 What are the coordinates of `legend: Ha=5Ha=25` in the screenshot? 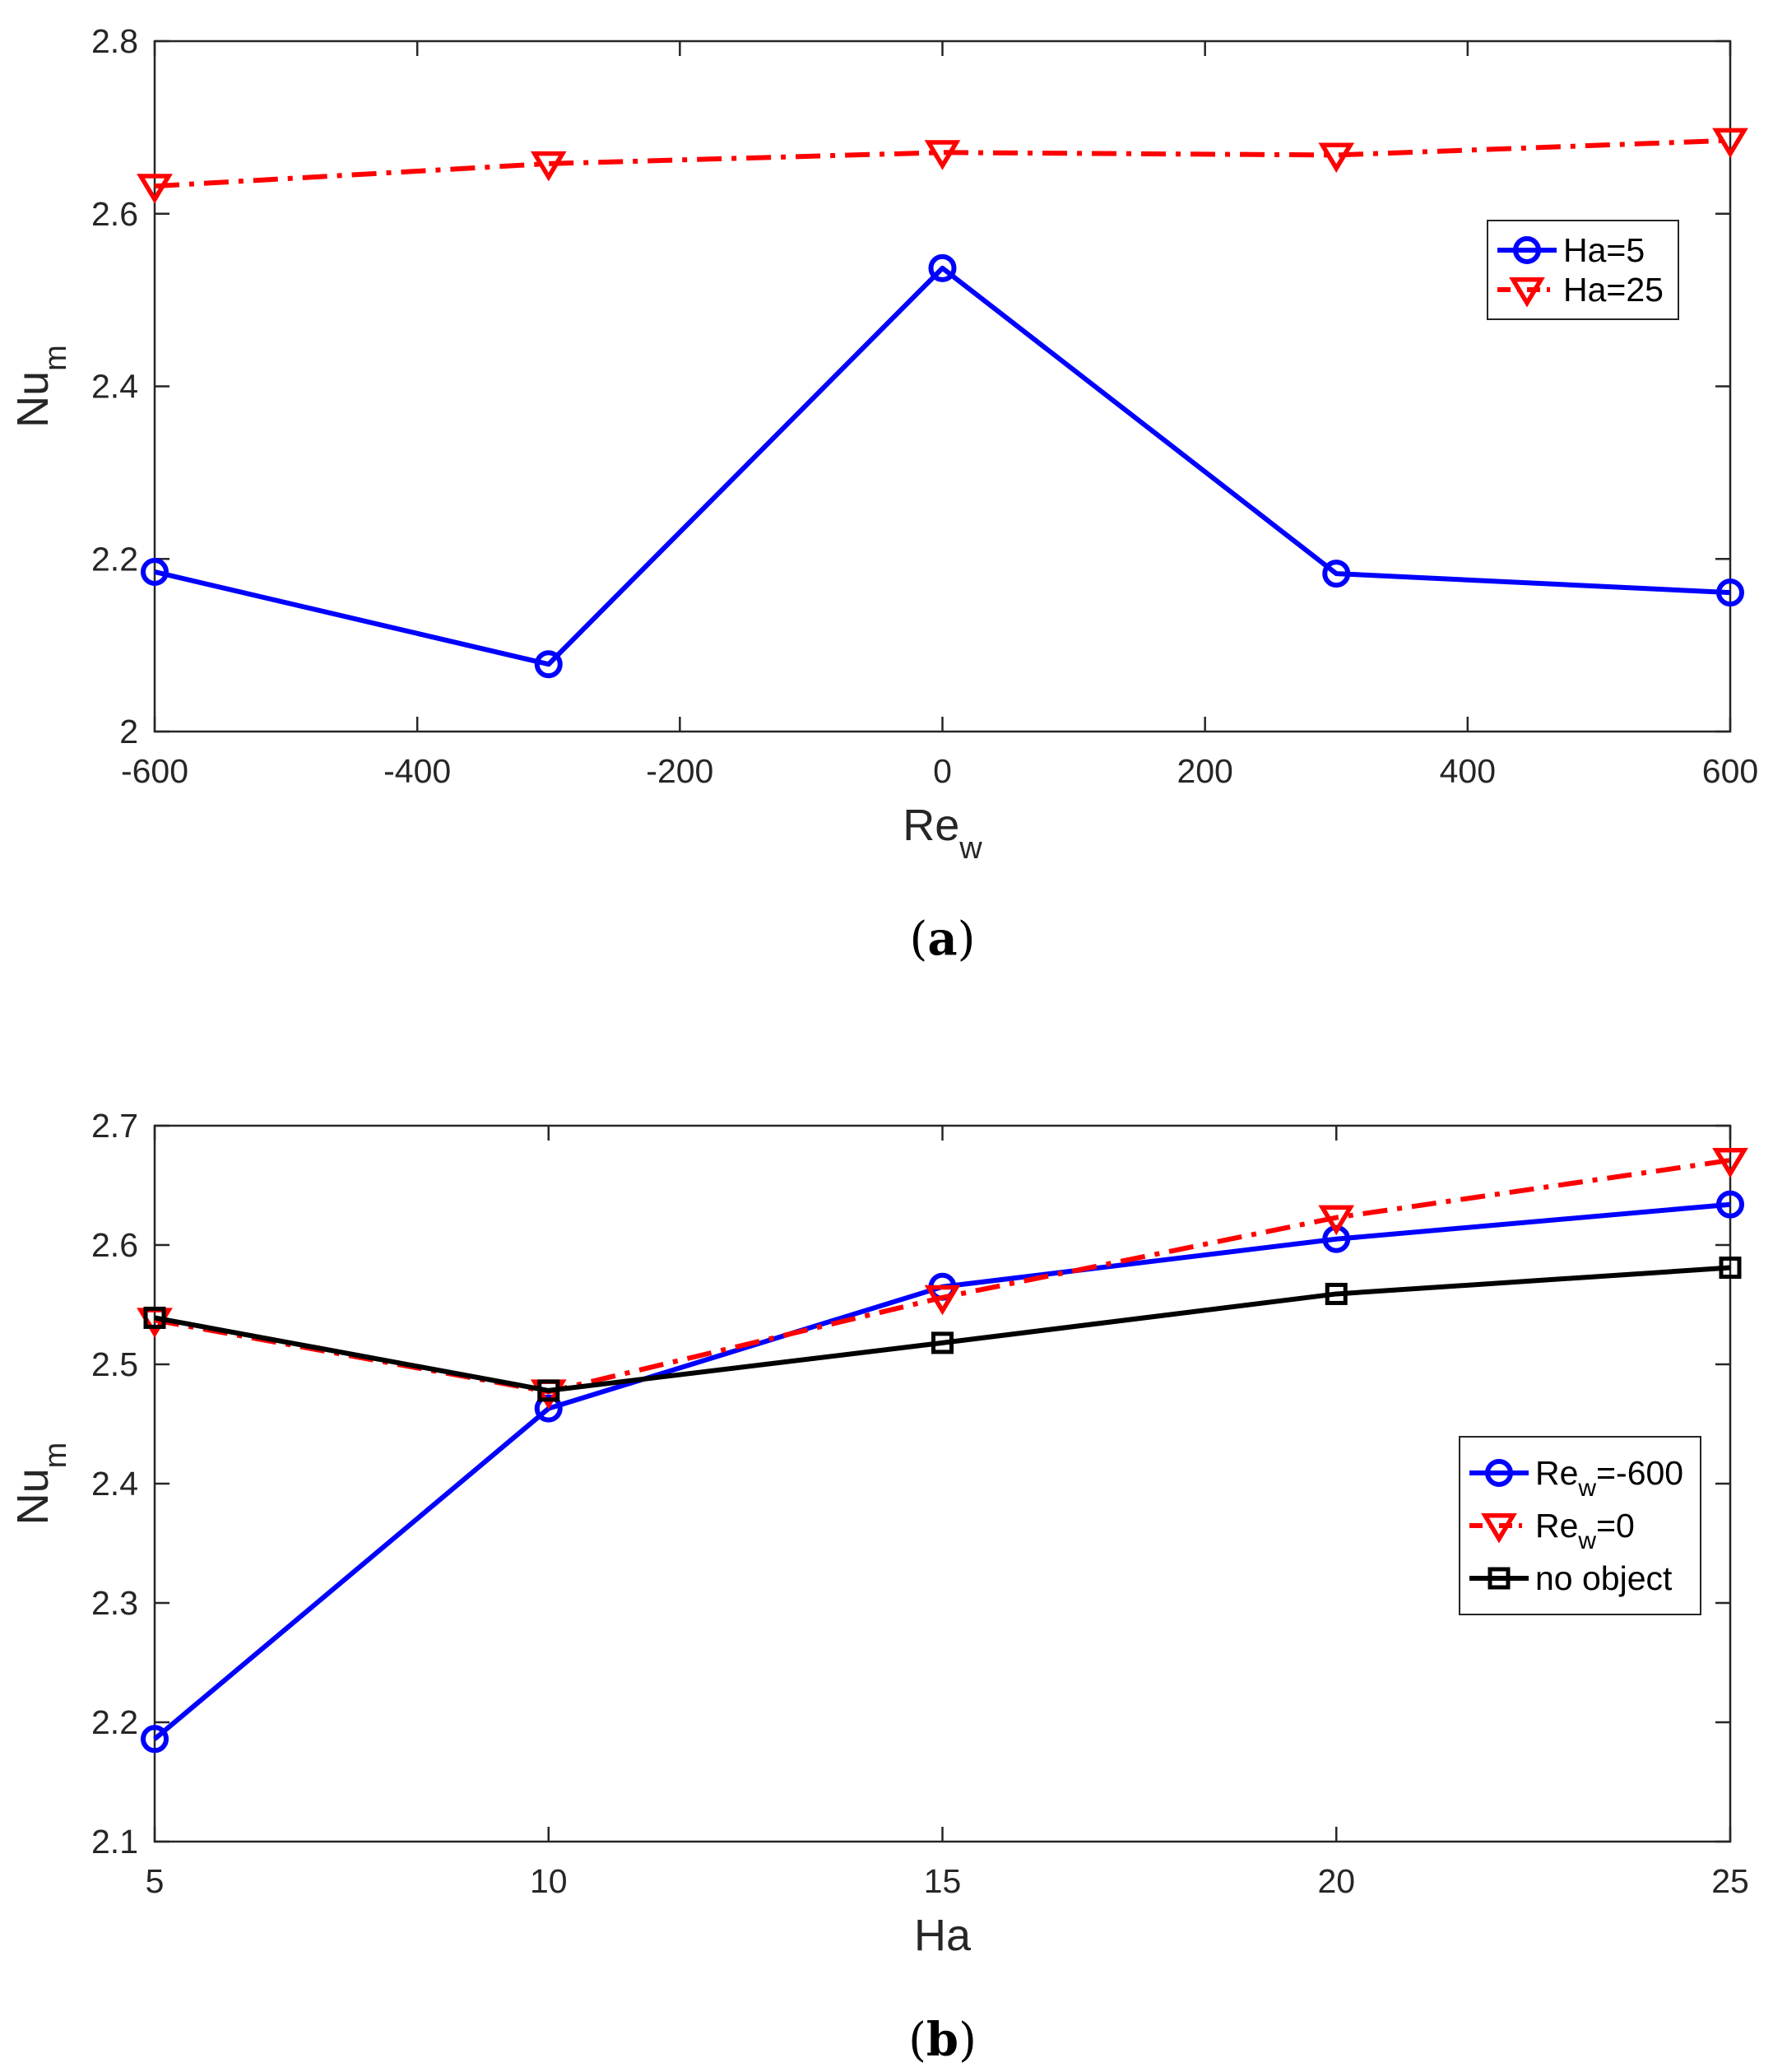 It's located at (1583, 270).